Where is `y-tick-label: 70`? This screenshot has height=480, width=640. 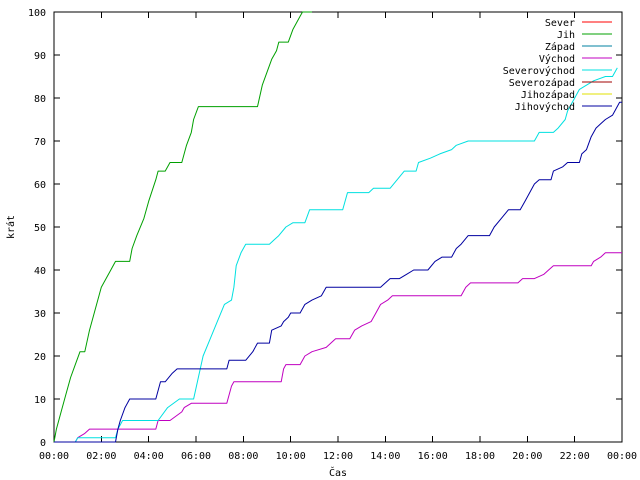 y-tick-label: 70 is located at coordinates (40, 142).